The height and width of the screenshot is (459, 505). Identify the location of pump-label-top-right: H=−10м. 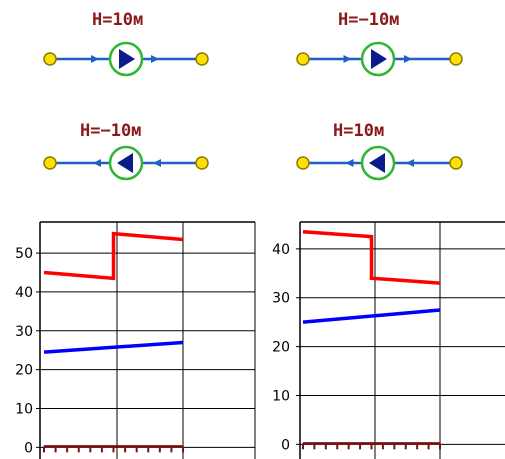
(369, 20).